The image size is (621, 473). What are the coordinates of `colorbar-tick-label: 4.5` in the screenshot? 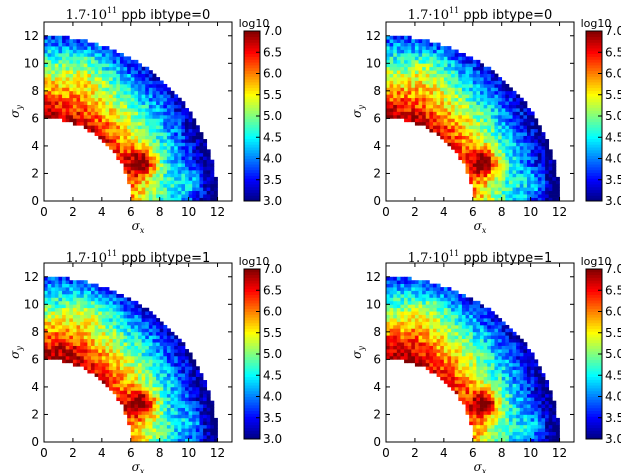 It's located at (272, 137).